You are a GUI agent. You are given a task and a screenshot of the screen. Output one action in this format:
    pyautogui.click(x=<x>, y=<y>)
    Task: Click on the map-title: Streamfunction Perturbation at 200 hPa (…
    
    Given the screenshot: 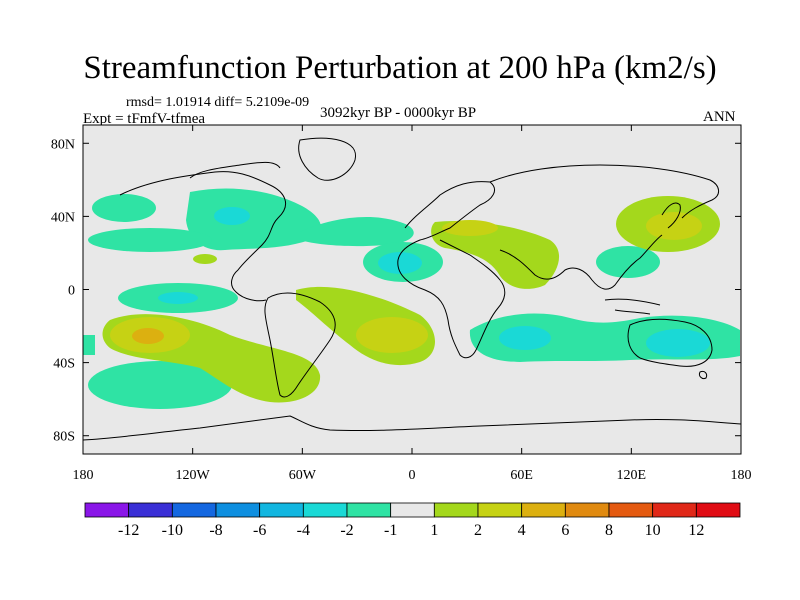 What is the action you would take?
    pyautogui.click(x=400, y=68)
    